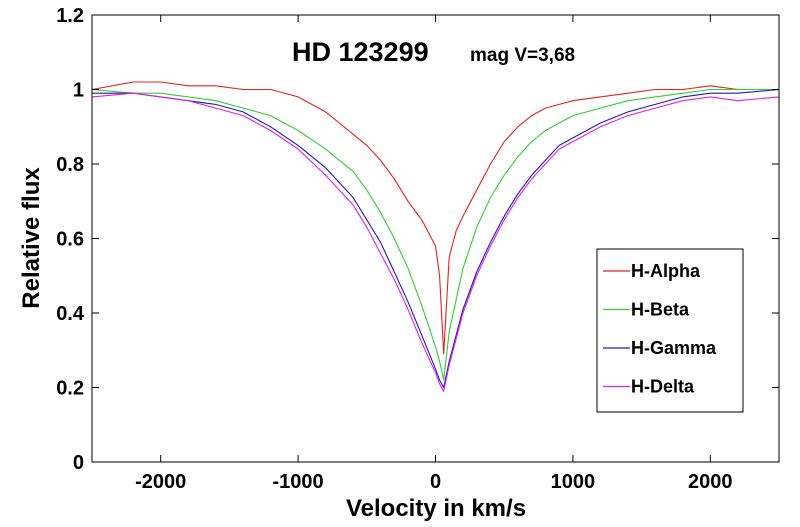 This screenshot has width=800, height=527. I want to click on y-tick-label: 1.2, so click(70, 16).